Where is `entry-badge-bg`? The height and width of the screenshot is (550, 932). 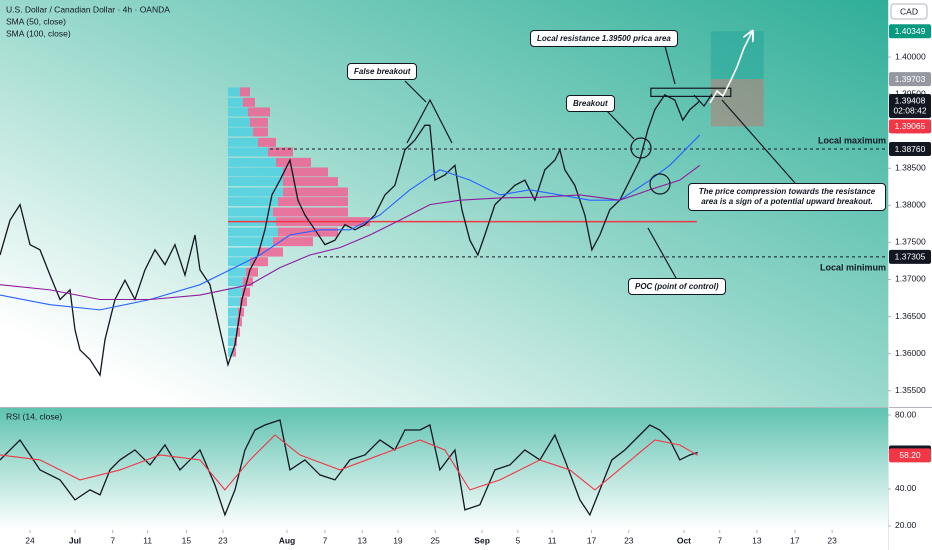
entry-badge-bg is located at coordinates (910, 79).